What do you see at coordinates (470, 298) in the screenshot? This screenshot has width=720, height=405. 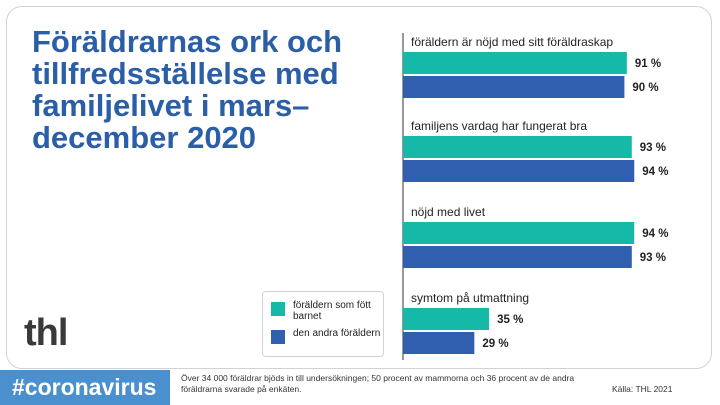 I see `category-label: symtom på utmattning` at bounding box center [470, 298].